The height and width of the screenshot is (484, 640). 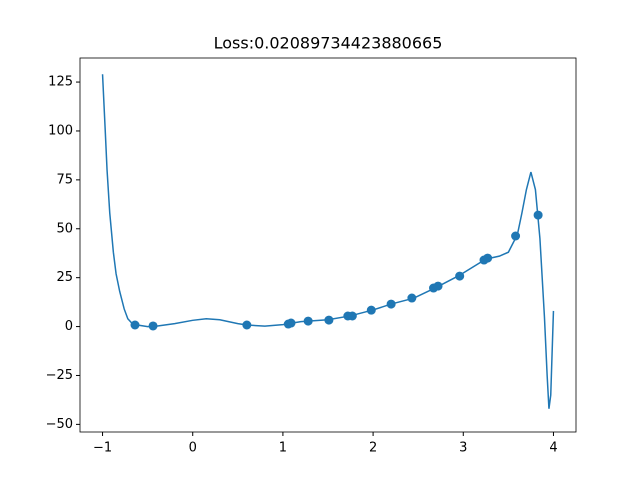 I want to click on x-tick-label: 3, so click(x=463, y=448).